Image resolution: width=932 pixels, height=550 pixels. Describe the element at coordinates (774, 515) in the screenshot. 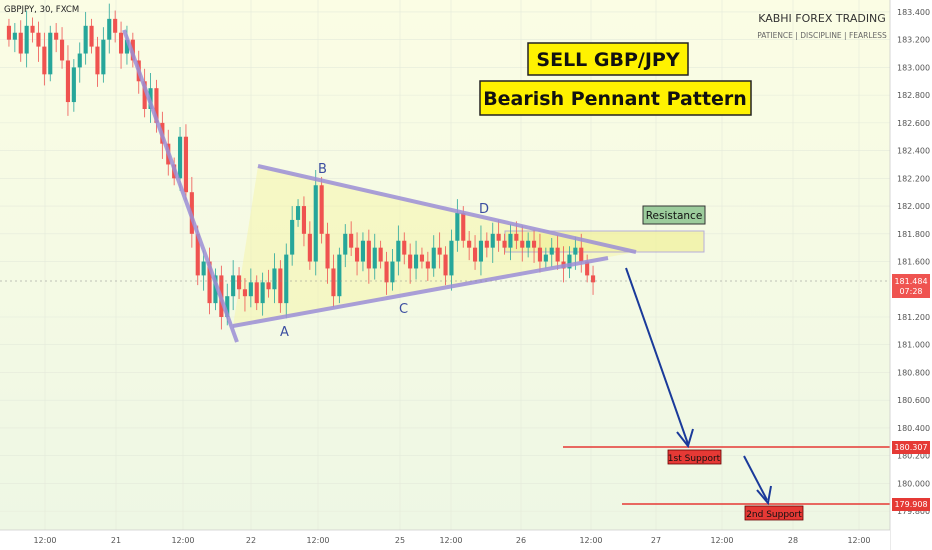

I see `support-label-2: 2nd Support` at that location.